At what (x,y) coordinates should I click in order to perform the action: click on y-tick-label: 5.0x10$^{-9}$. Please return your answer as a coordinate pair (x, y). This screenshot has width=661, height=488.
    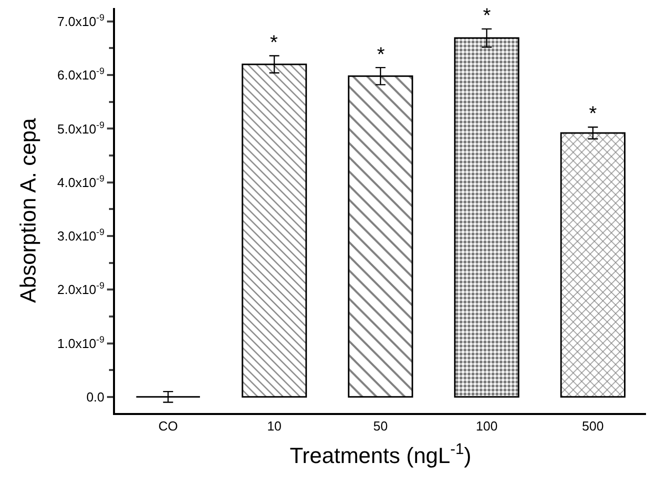
    Looking at the image, I should click on (80, 128).